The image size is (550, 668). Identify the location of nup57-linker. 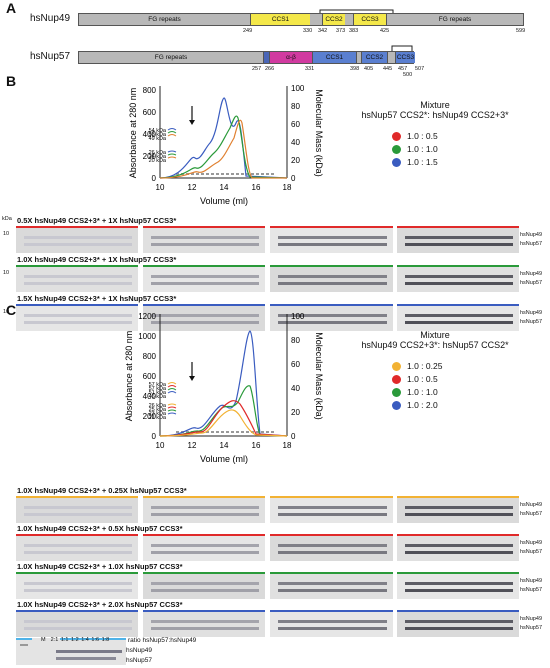
(266, 57).